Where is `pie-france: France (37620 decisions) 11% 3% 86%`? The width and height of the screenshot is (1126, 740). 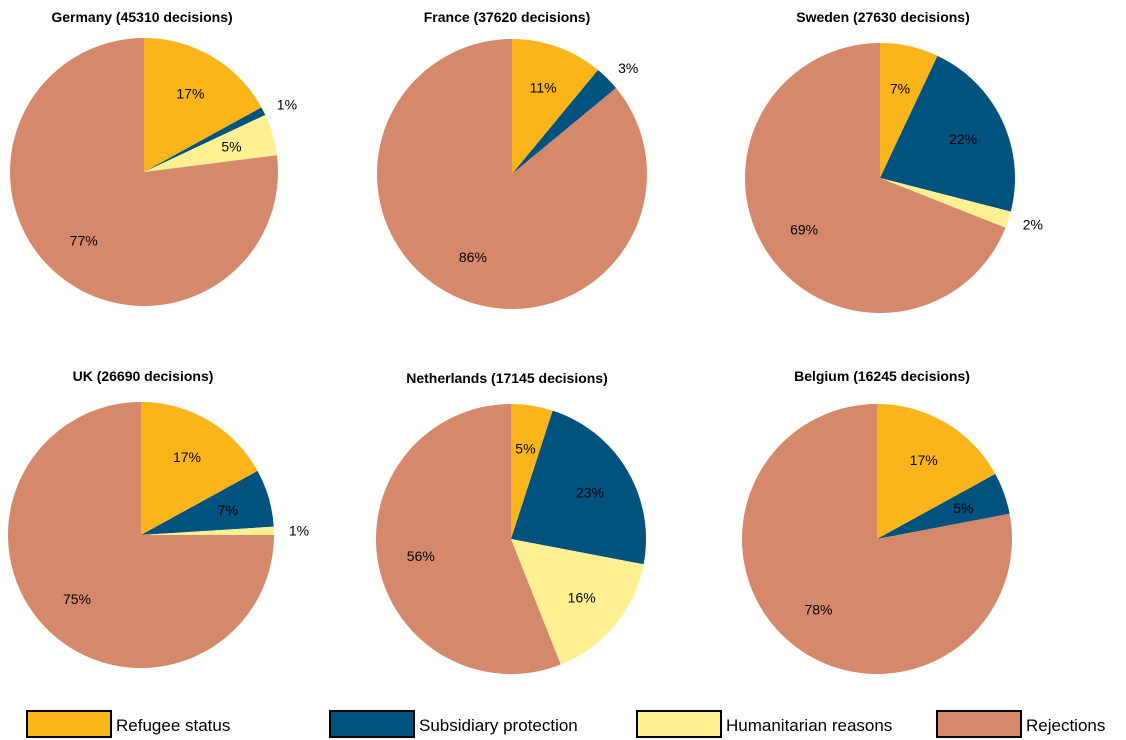 pie-france: France (37620 decisions) 11% 3% 86% is located at coordinates (511, 159).